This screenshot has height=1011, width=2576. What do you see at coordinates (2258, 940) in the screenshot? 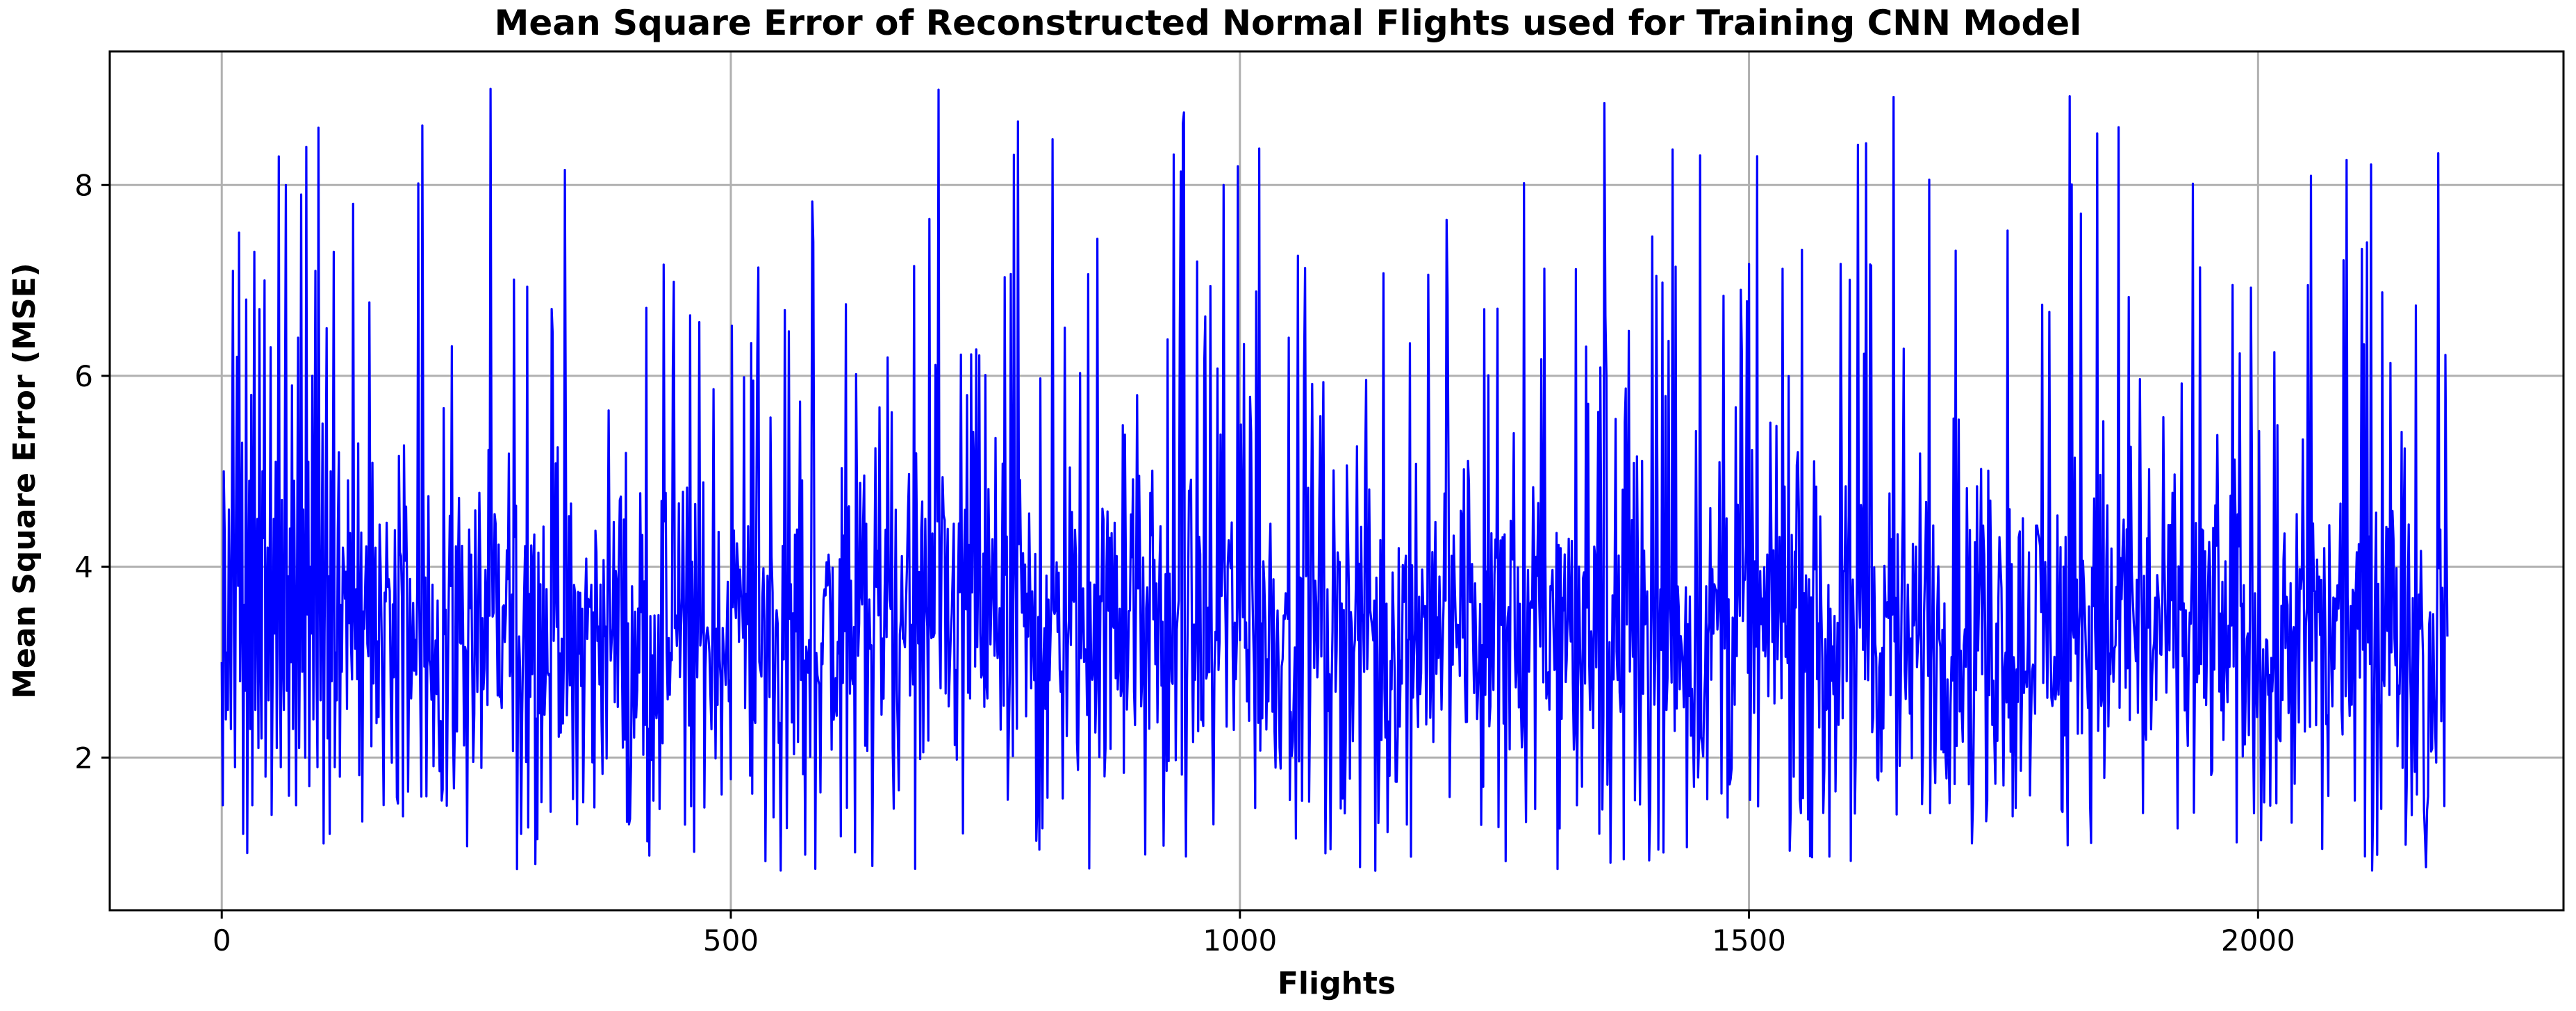
I see `x-tick-label: 2000` at bounding box center [2258, 940].